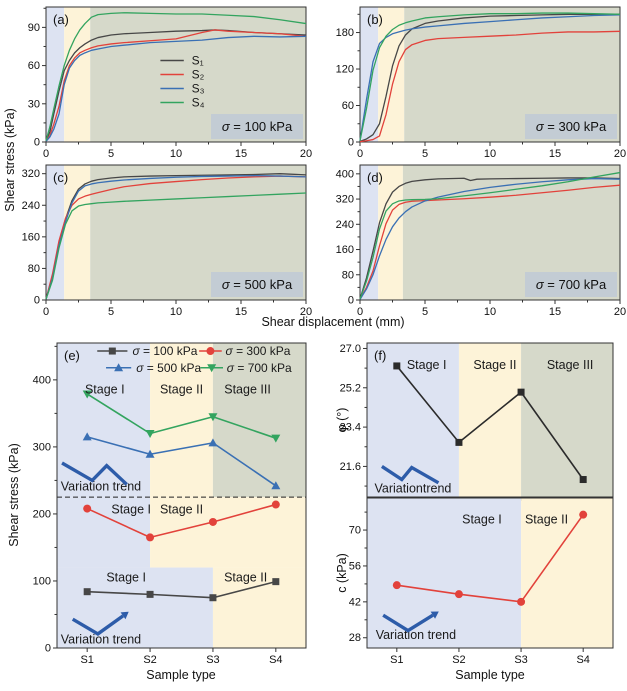  Describe the element at coordinates (350, 349) in the screenshot. I see `y-tick-label: 27.0` at that location.